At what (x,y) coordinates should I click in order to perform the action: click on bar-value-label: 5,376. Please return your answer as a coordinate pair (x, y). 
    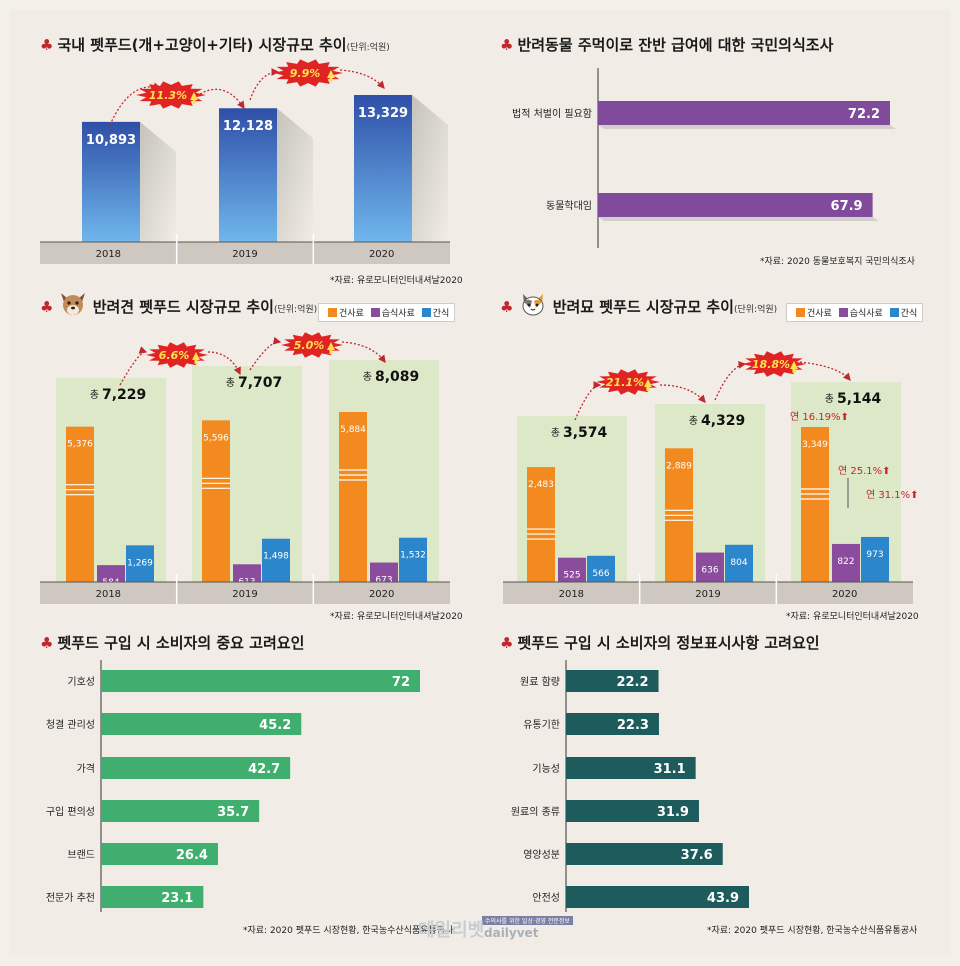
    Looking at the image, I should click on (80, 445).